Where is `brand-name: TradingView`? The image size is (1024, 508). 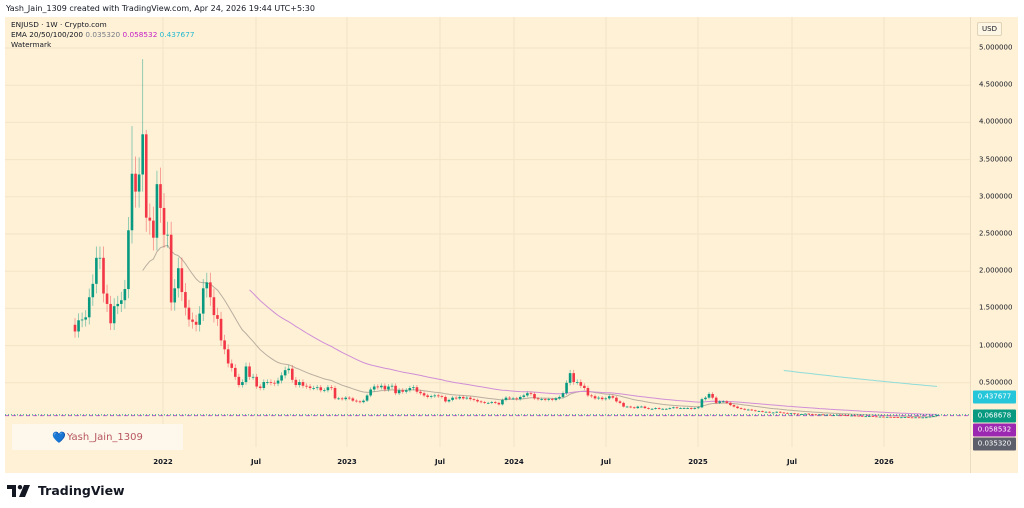 brand-name: TradingView is located at coordinates (81, 490).